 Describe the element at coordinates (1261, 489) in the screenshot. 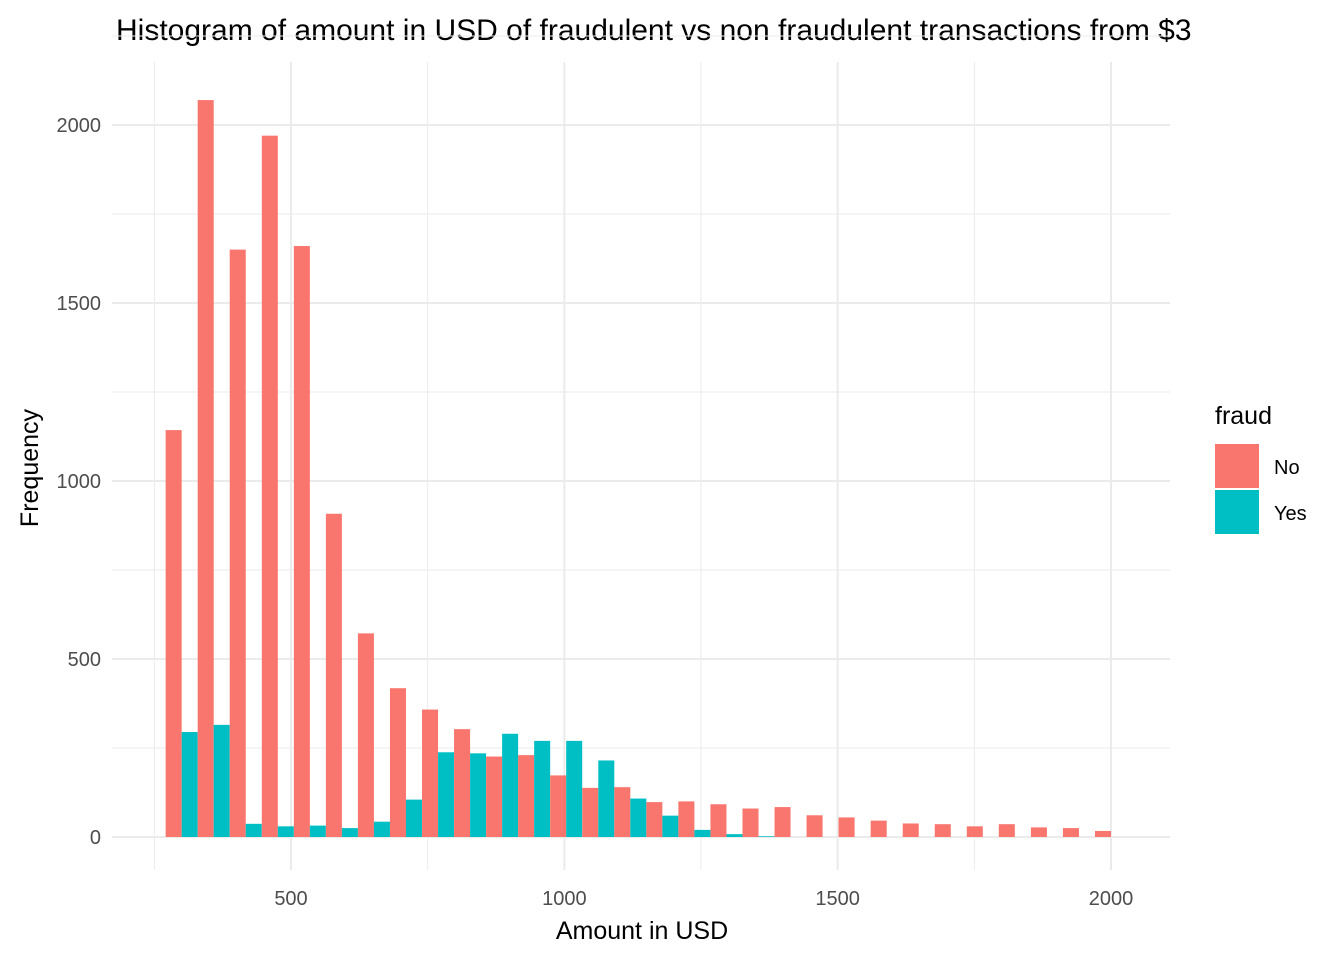

I see `legend: No Yes` at that location.